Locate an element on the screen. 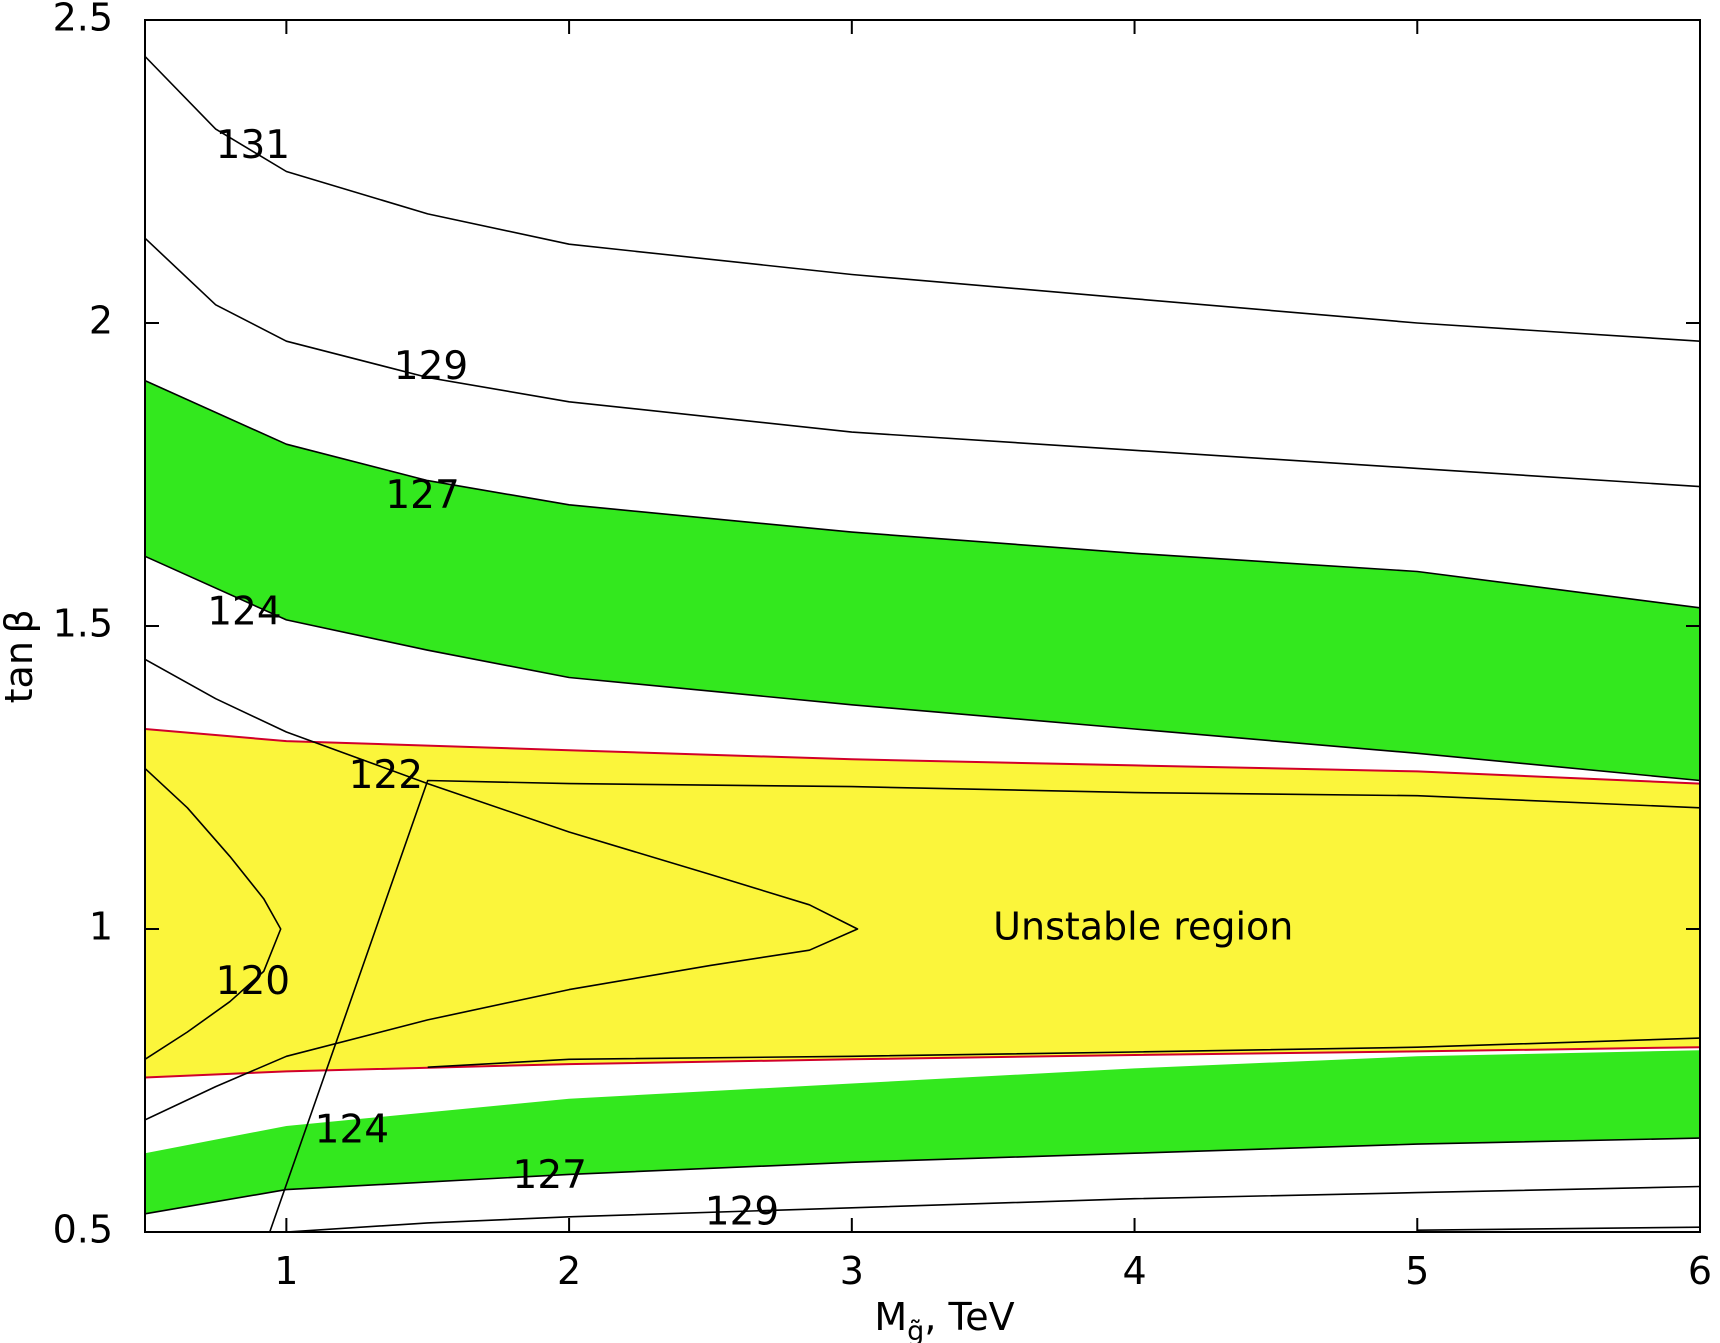 This screenshot has height=1343, width=1720. y-tick-label-1: 1 is located at coordinates (101, 927).